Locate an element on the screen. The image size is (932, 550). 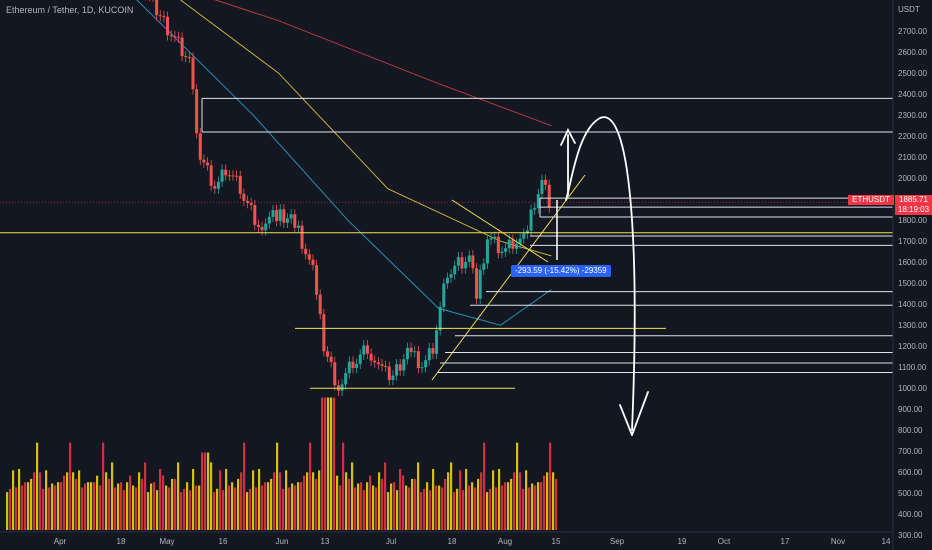
y-tick-label: 1700.00 is located at coordinates (912, 241).